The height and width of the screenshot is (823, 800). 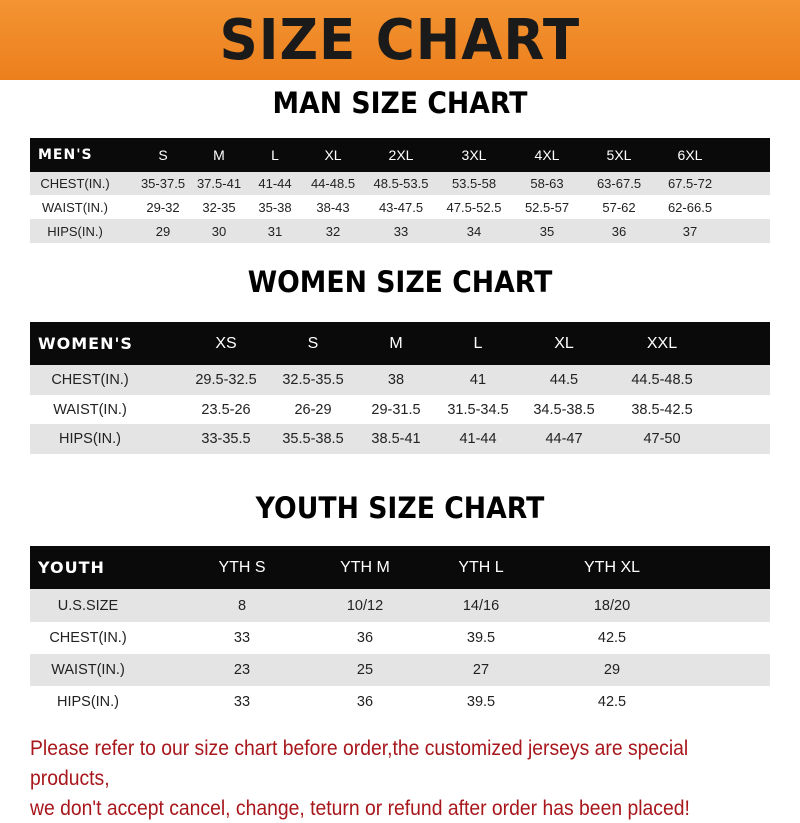 I want to click on table-row: HIPS(IN.) 29 30 31 32 33 34 35 36 37, so click(x=400, y=231).